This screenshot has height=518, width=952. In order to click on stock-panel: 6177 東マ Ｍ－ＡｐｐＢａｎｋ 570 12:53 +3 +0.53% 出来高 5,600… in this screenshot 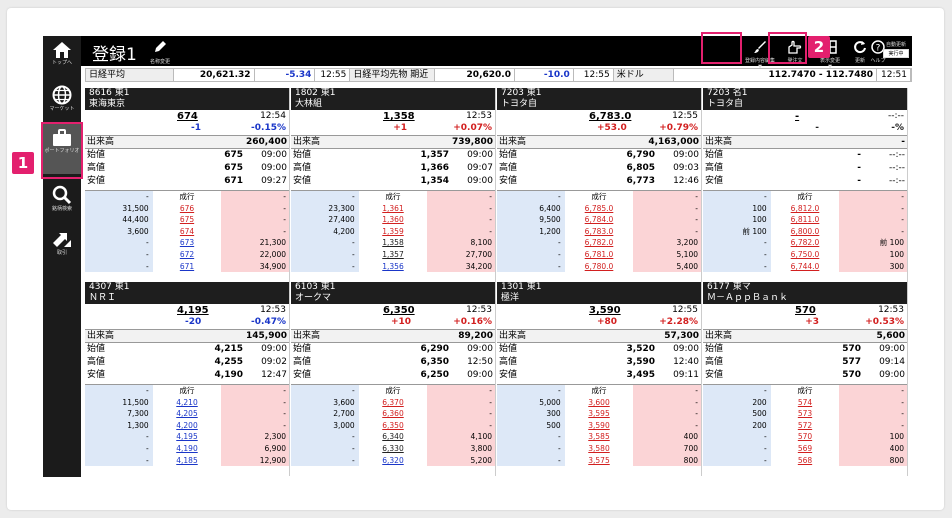, I will do `click(805, 379)`.